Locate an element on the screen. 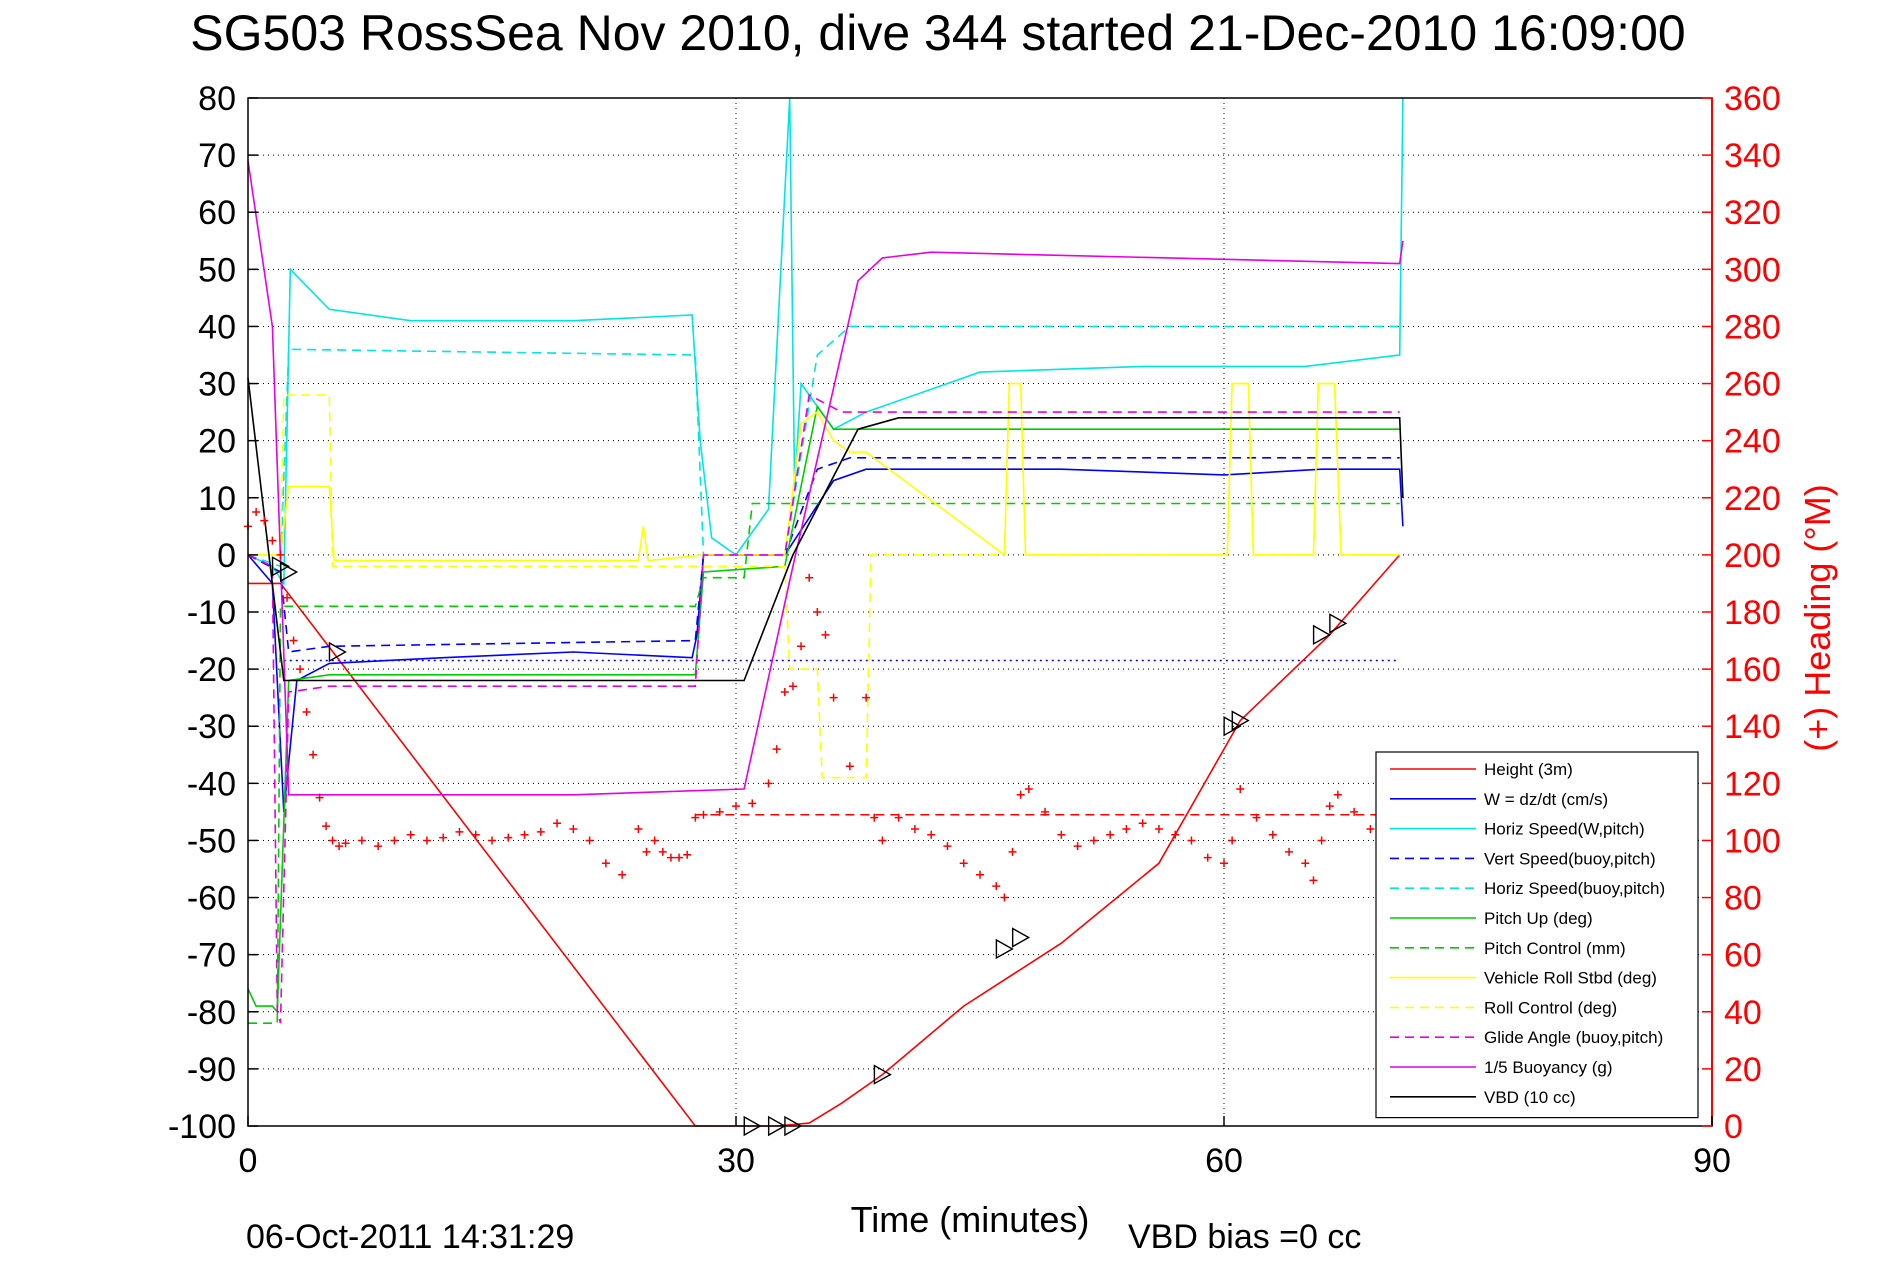 The width and height of the screenshot is (1891, 1262). legend-label: VBD (10 cc) is located at coordinates (1530, 1097).